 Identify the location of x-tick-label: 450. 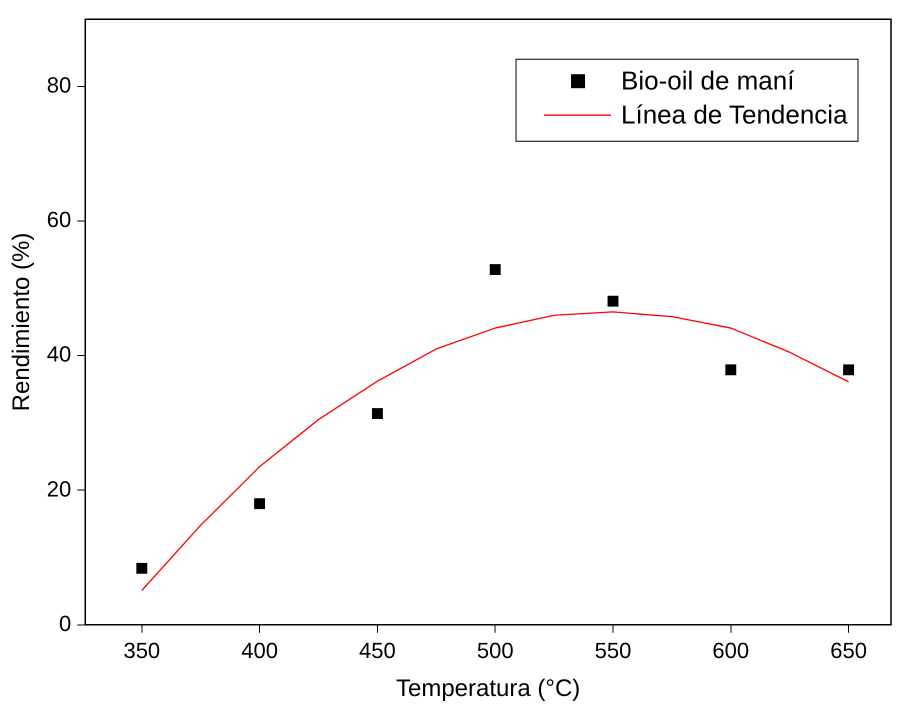
(377, 651).